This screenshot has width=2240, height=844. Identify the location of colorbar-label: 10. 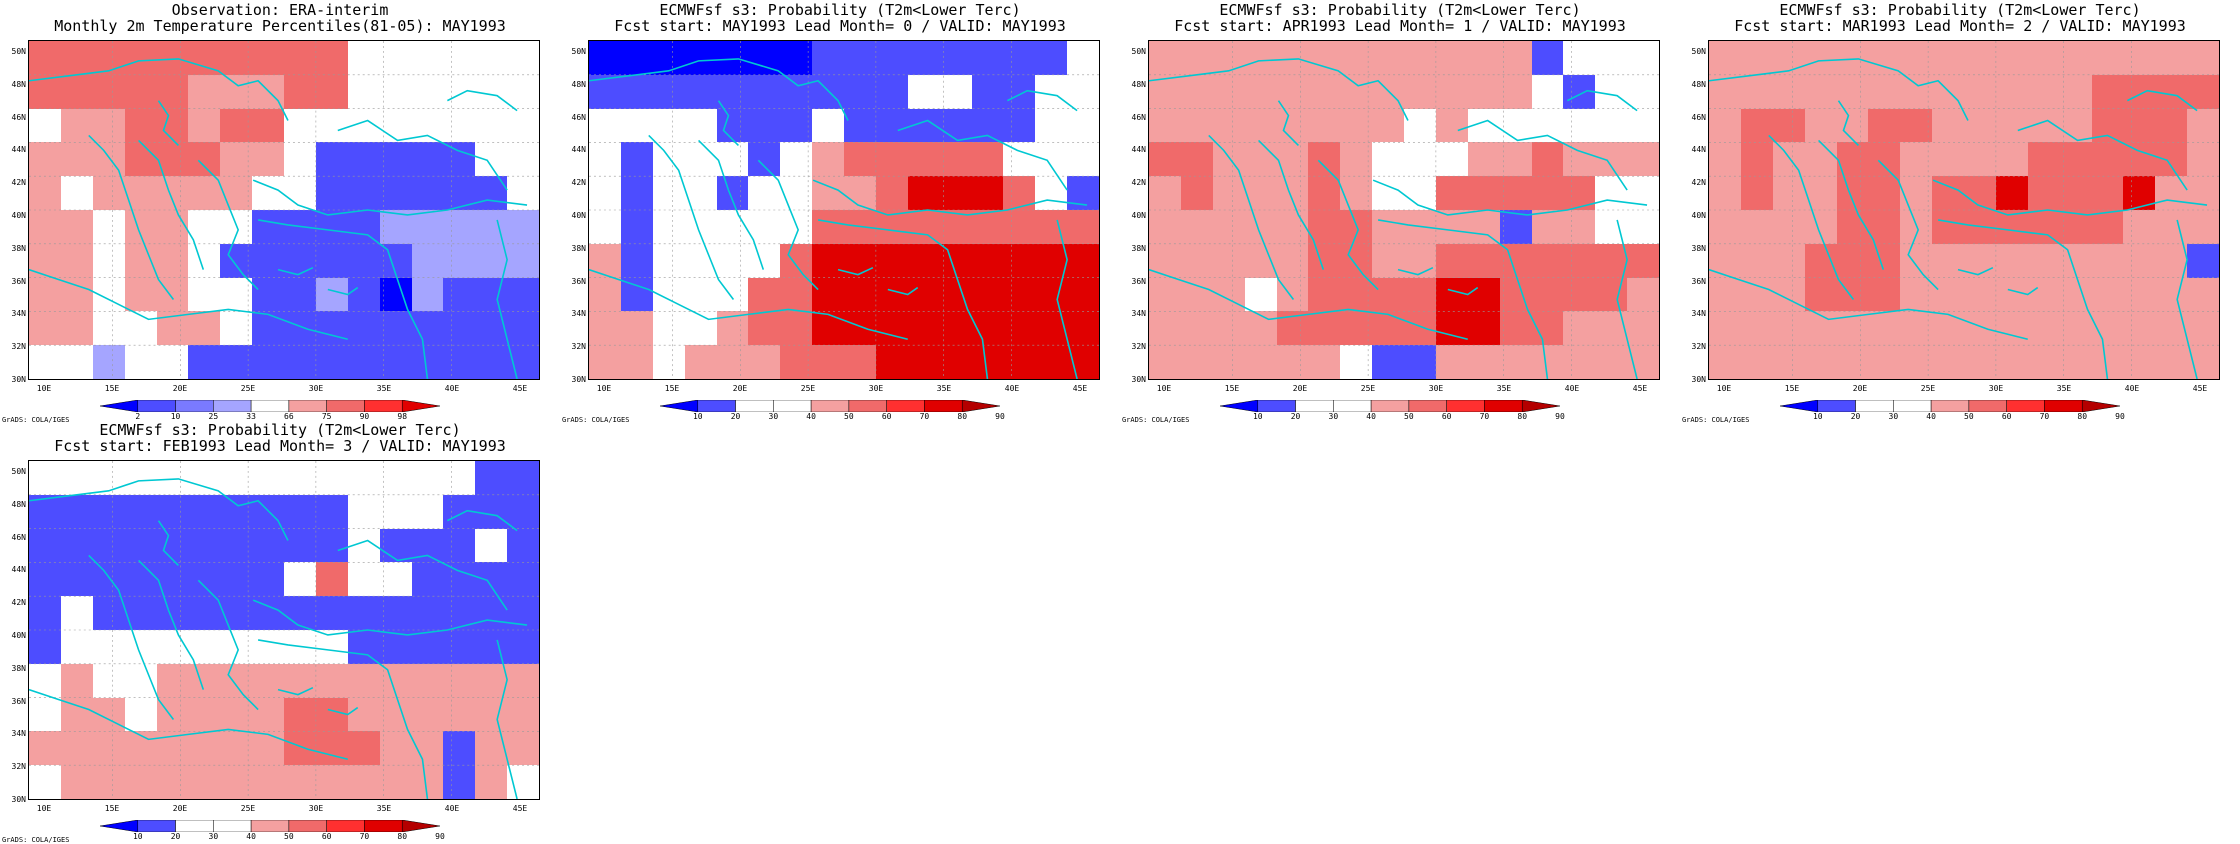
(1257, 416).